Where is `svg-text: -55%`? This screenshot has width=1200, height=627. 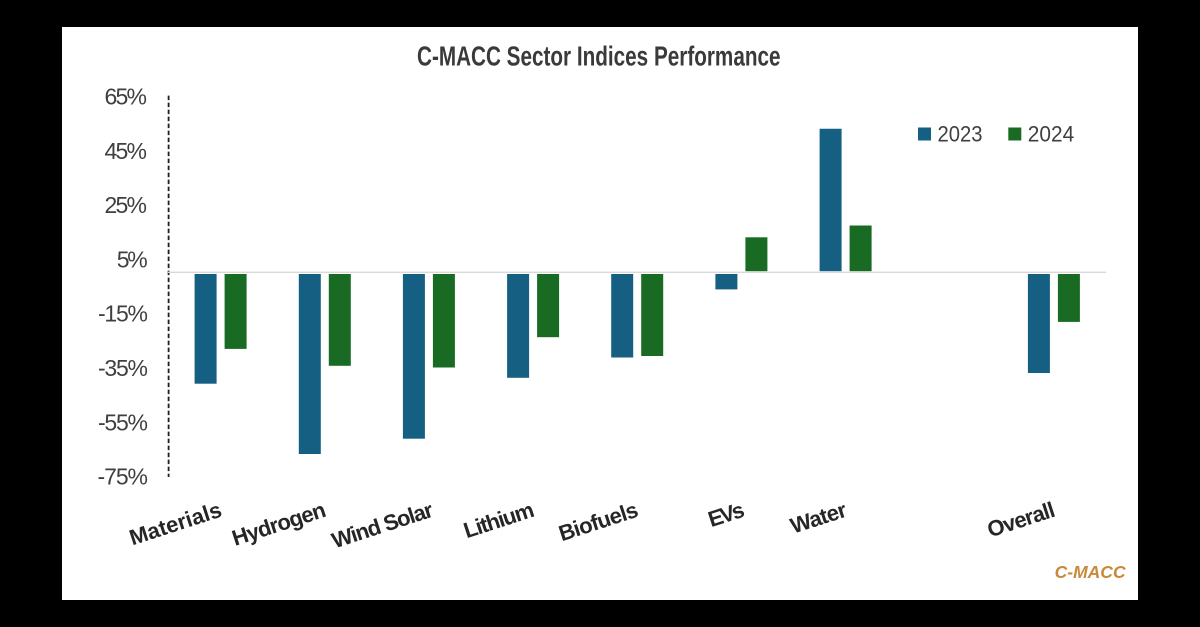
svg-text: -55% is located at coordinates (123, 422).